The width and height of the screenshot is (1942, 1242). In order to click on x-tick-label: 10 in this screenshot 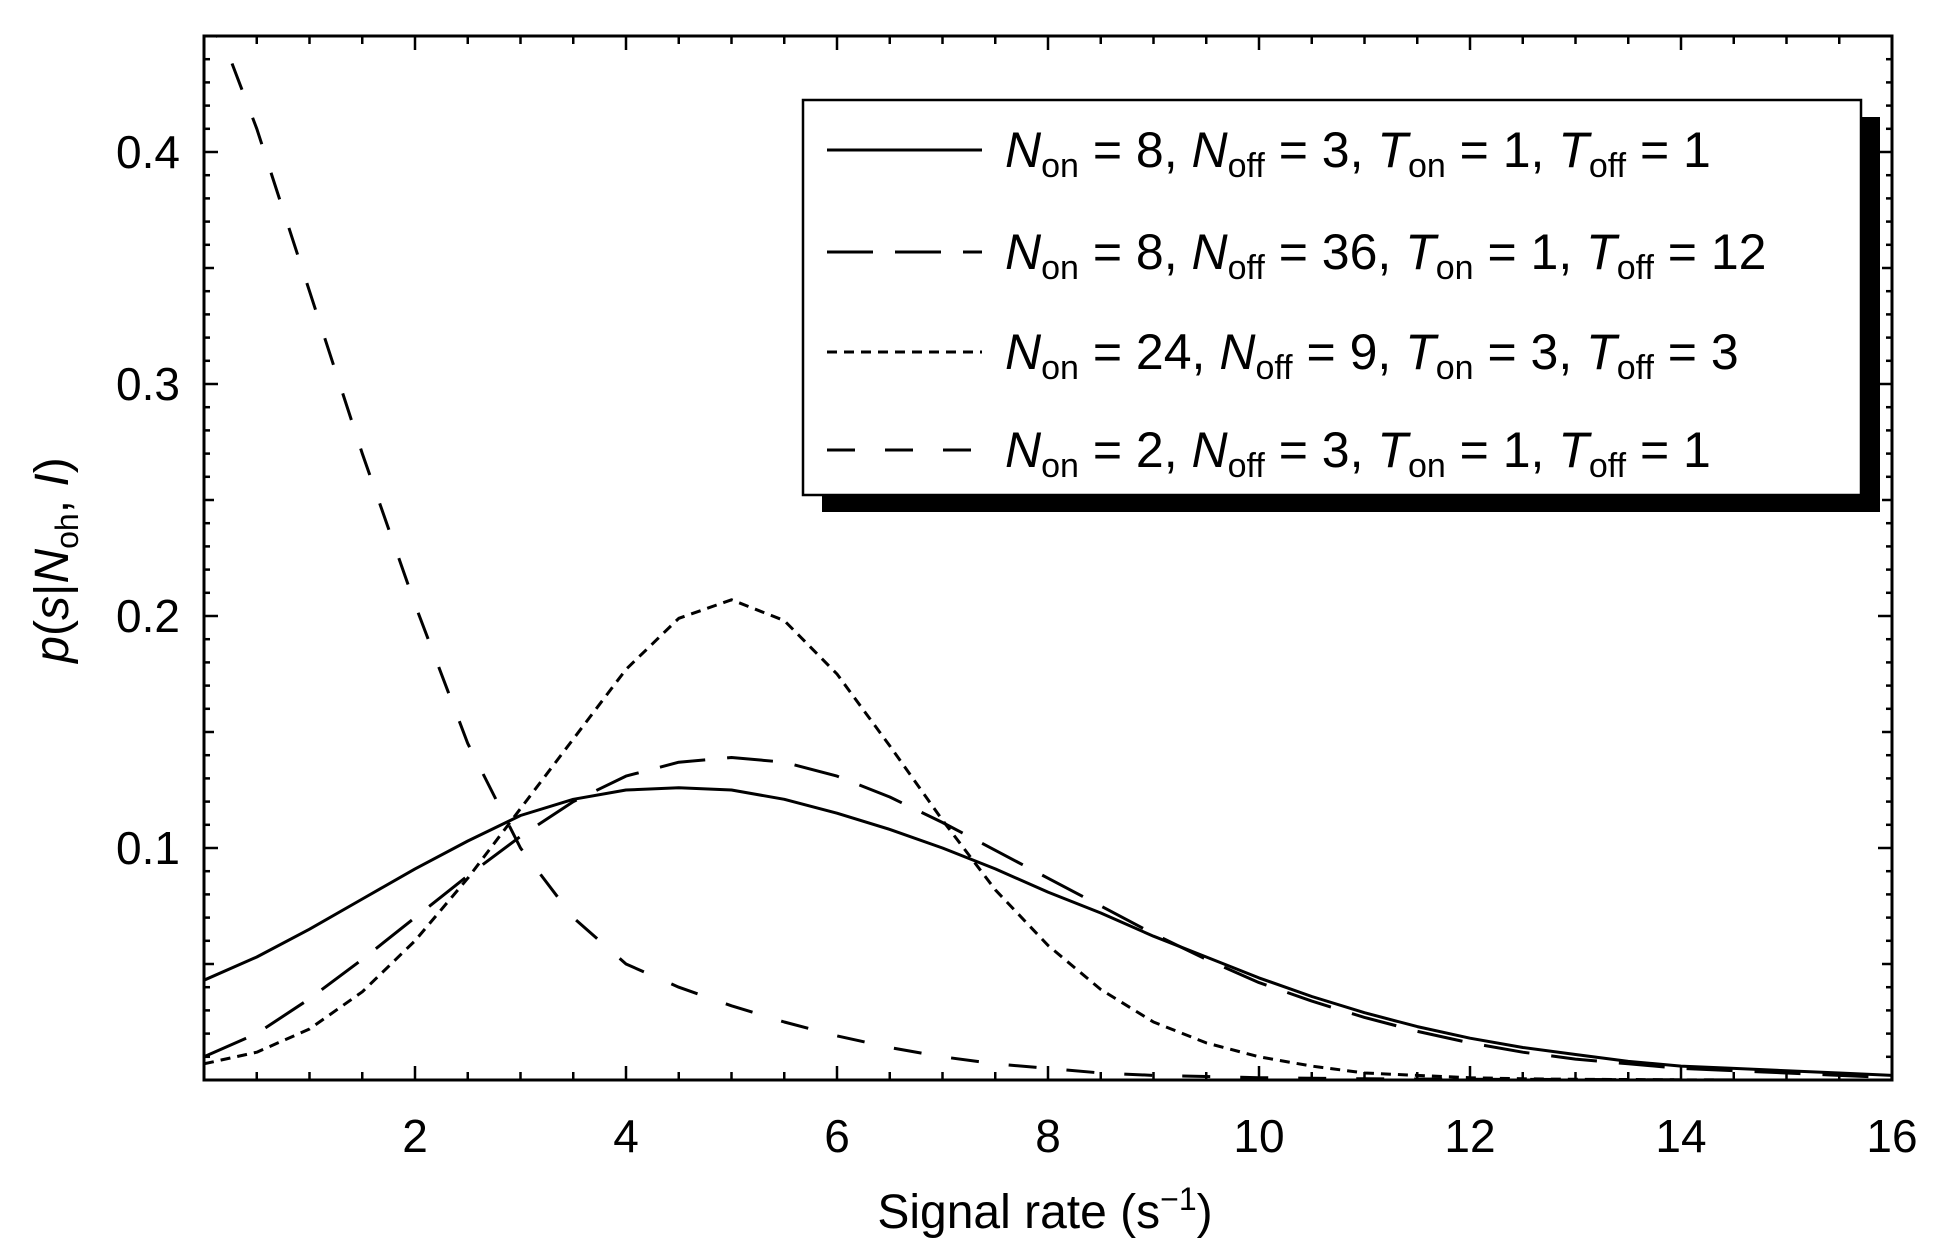, I will do `click(1258, 1136)`.